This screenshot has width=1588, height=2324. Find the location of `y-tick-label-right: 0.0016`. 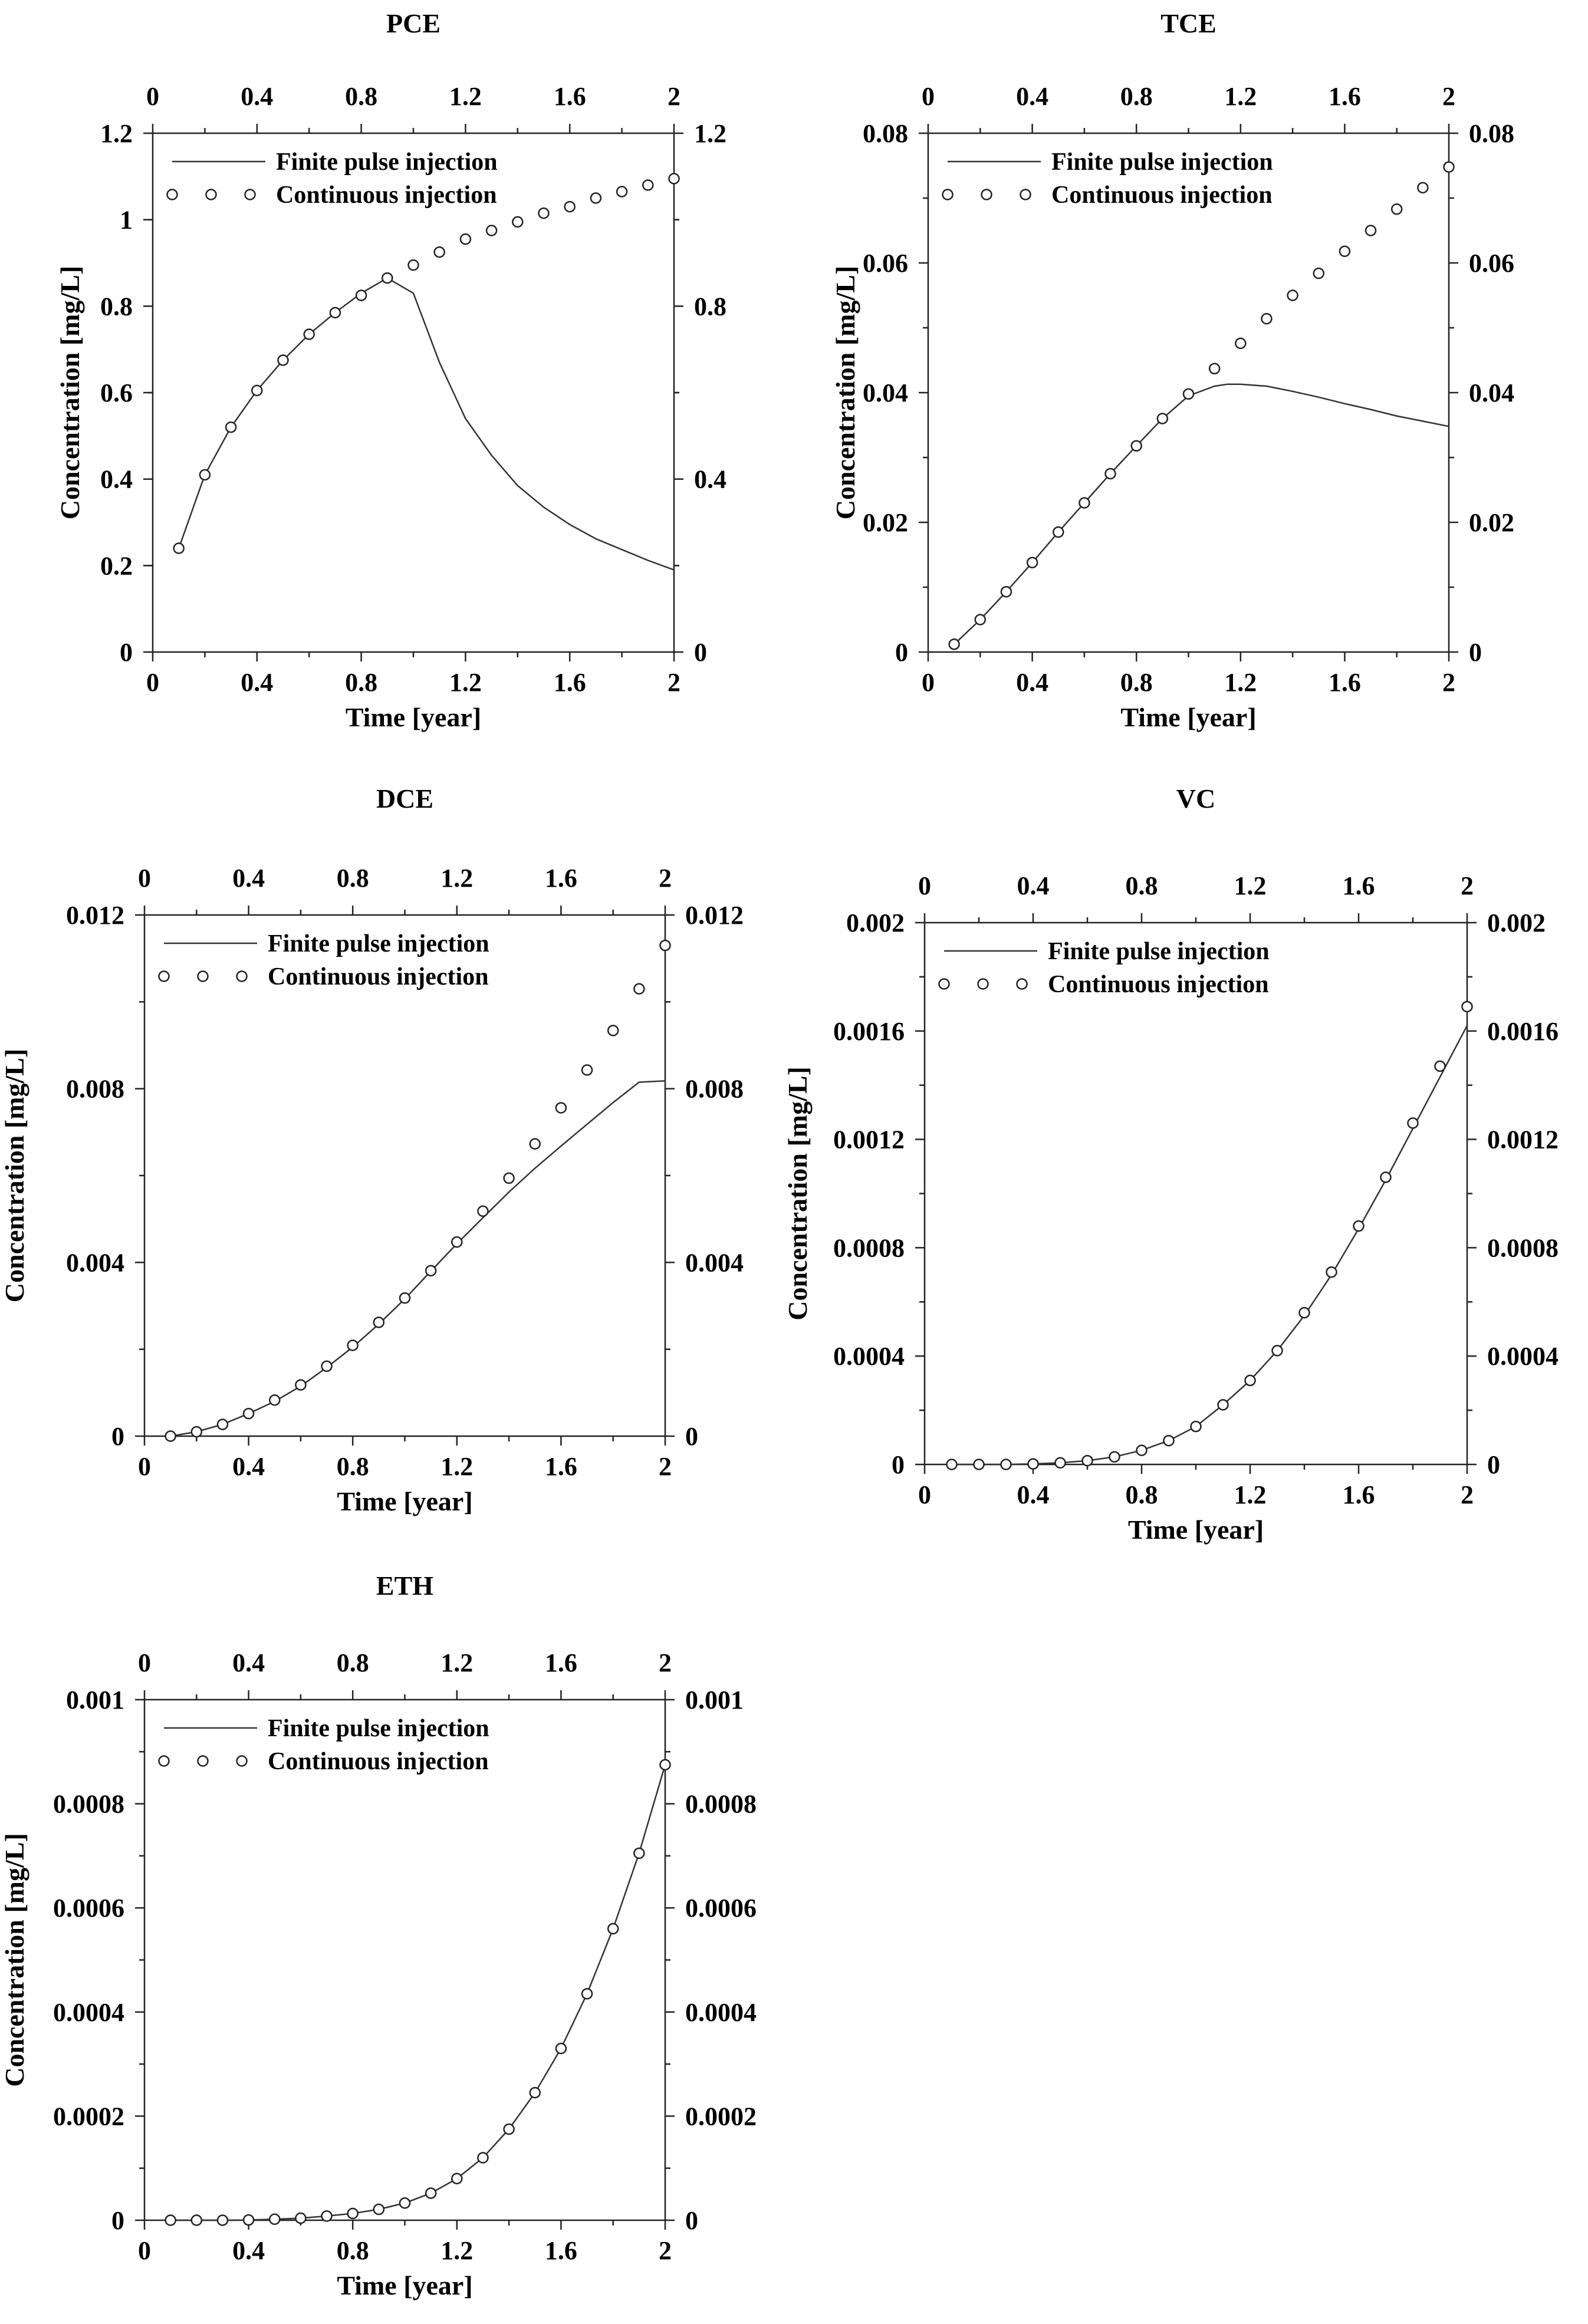

y-tick-label-right: 0.0016 is located at coordinates (1523, 1031).